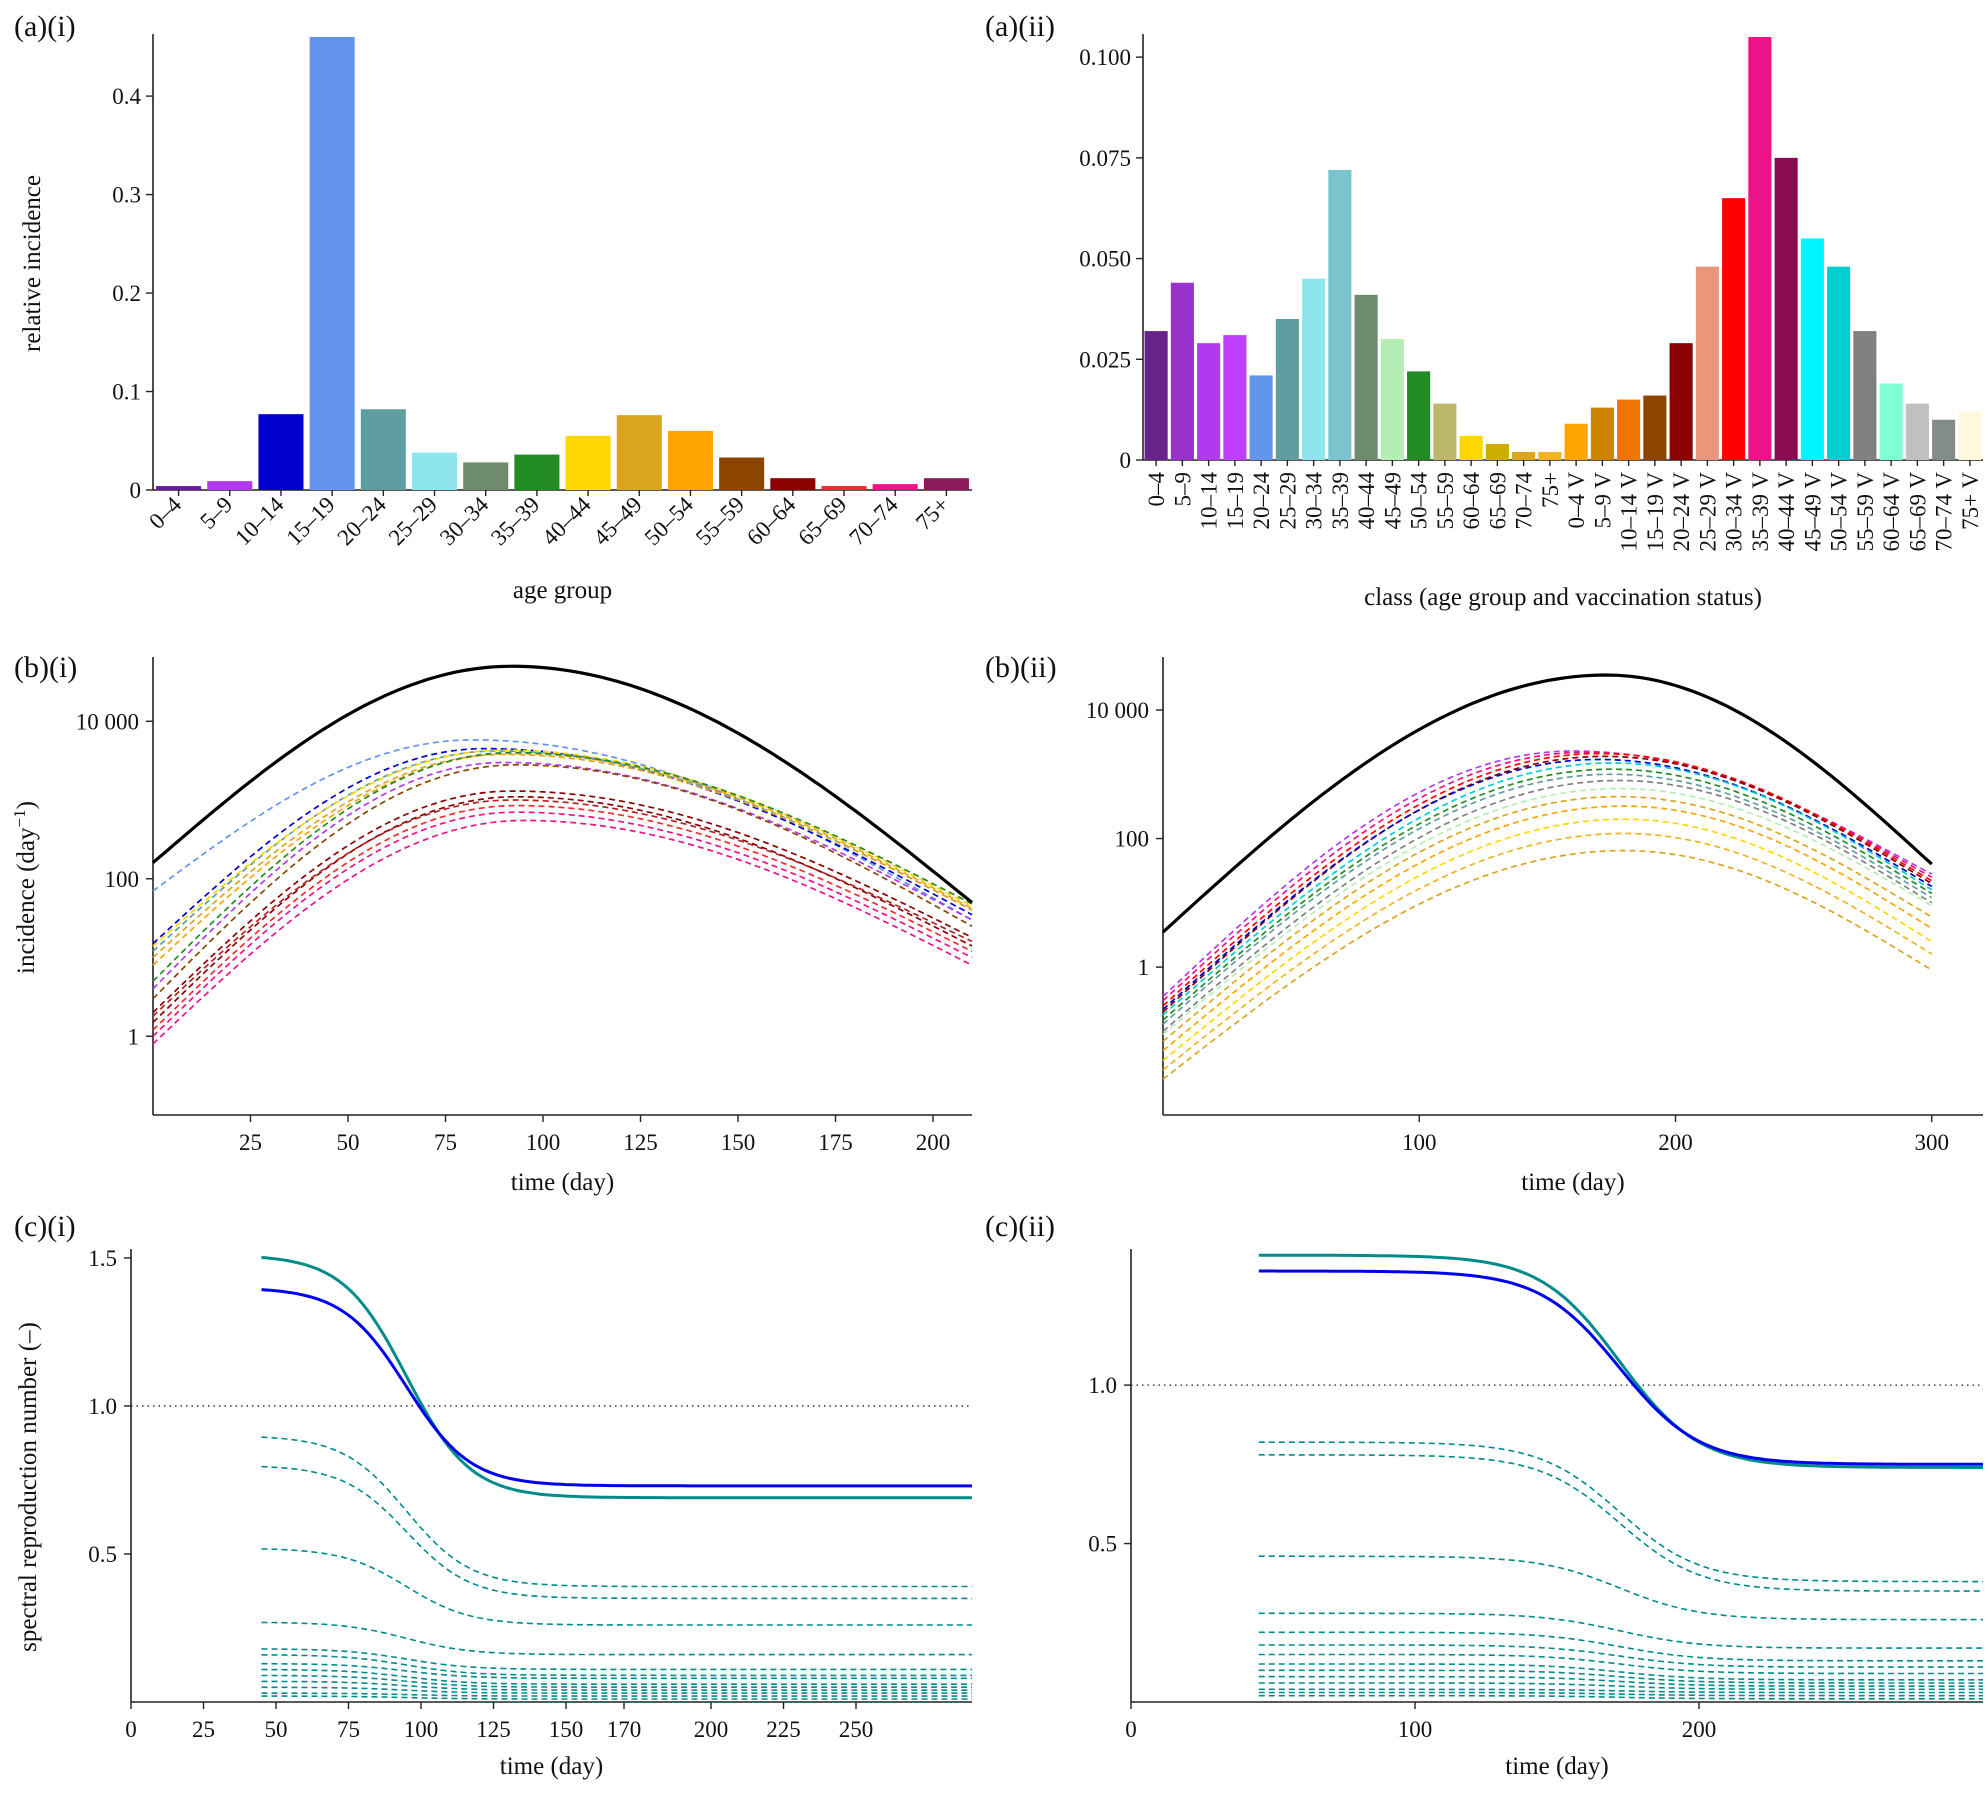  Describe the element at coordinates (1287, 501) in the screenshot. I see `a_ii-xtick-label: 25–29` at that location.